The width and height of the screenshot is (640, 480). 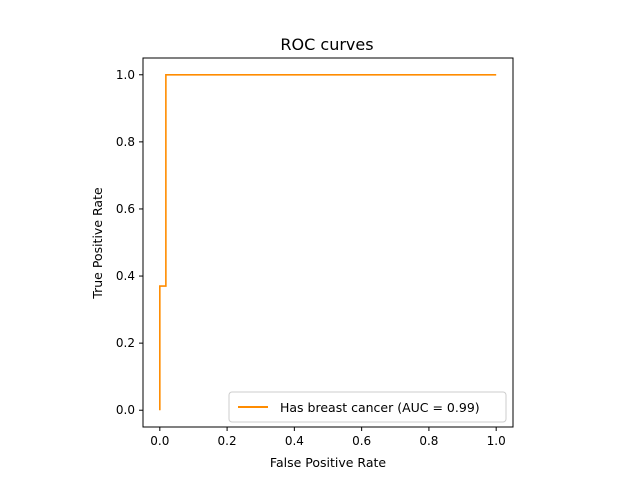 I want to click on x-tick-label: 0.8, so click(x=428, y=441).